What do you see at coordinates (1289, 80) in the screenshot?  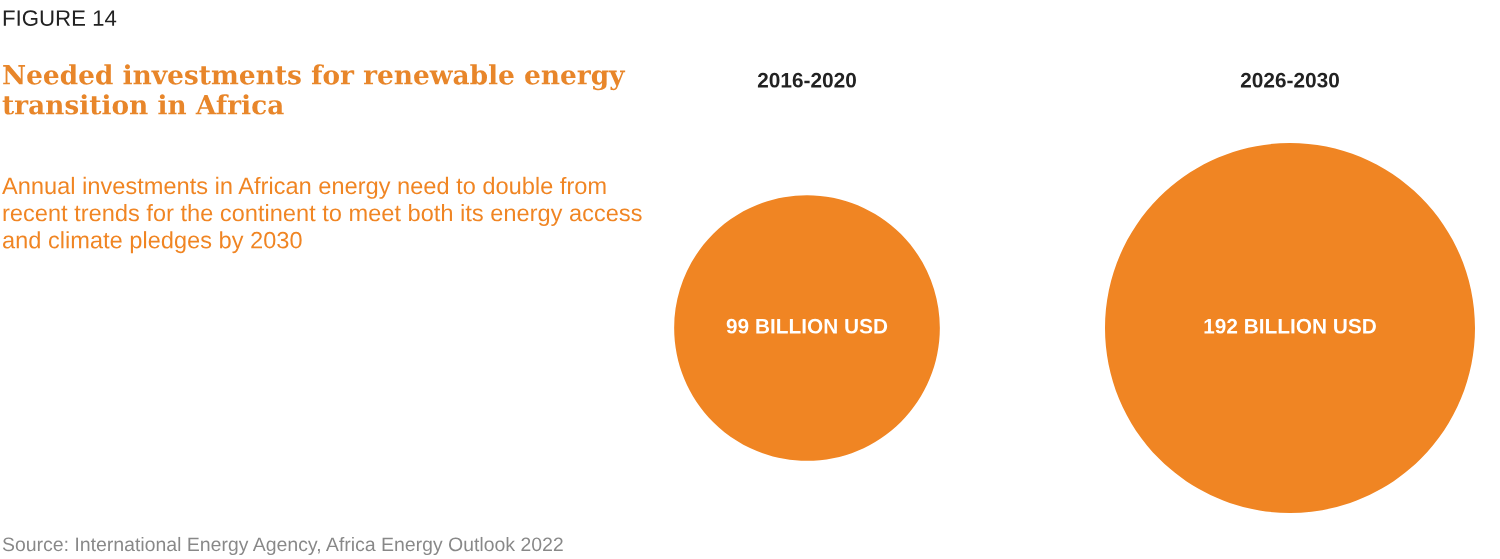 I see `category-label: 2026-2030` at bounding box center [1289, 80].